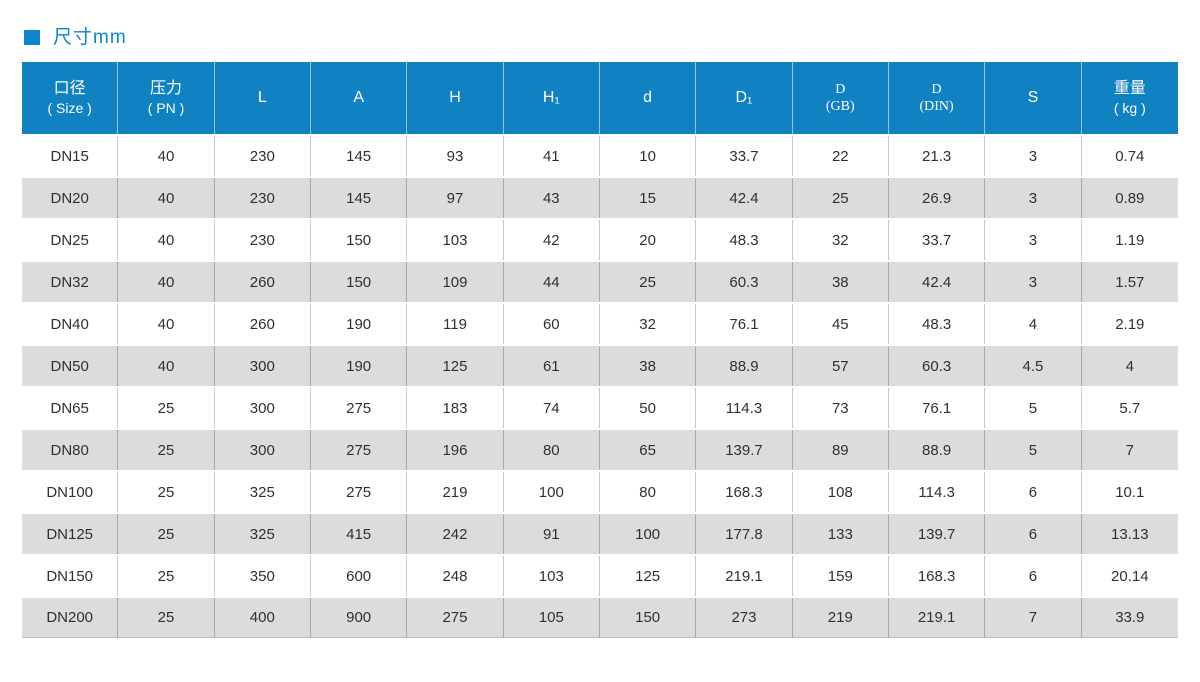  What do you see at coordinates (840, 240) in the screenshot?
I see `table-cell: 32` at bounding box center [840, 240].